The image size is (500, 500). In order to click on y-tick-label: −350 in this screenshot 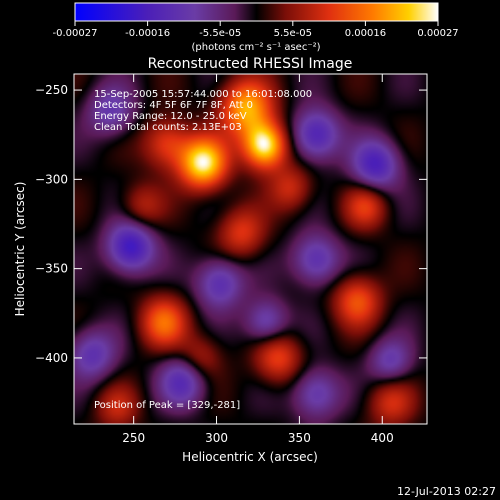, I will do `click(51, 269)`.